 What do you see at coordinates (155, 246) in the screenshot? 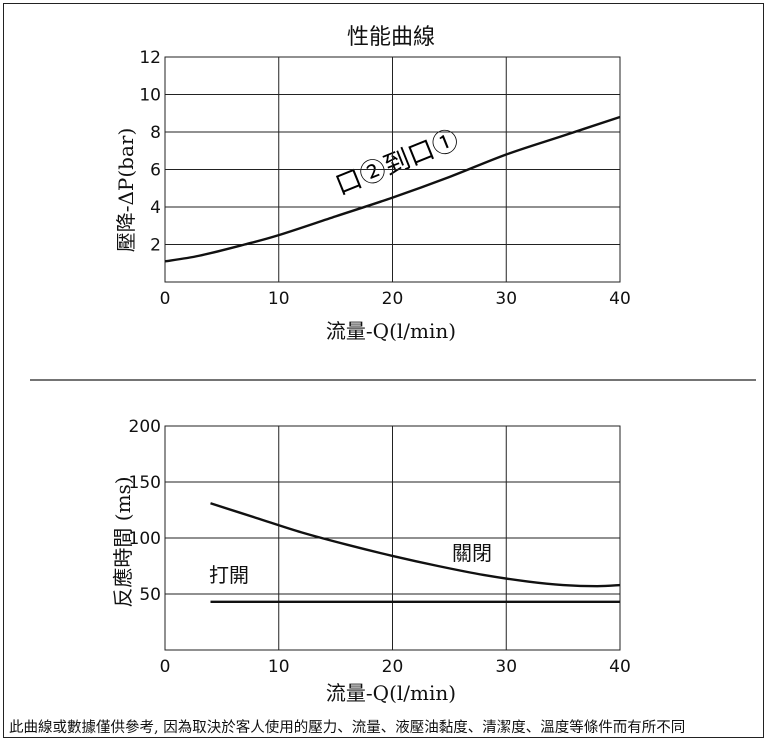
I see `chart1-ytick-label: 2` at bounding box center [155, 246].